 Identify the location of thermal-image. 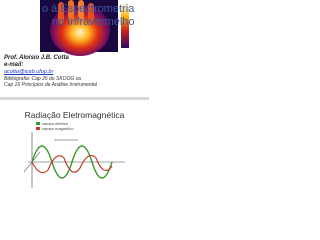
(84, 28).